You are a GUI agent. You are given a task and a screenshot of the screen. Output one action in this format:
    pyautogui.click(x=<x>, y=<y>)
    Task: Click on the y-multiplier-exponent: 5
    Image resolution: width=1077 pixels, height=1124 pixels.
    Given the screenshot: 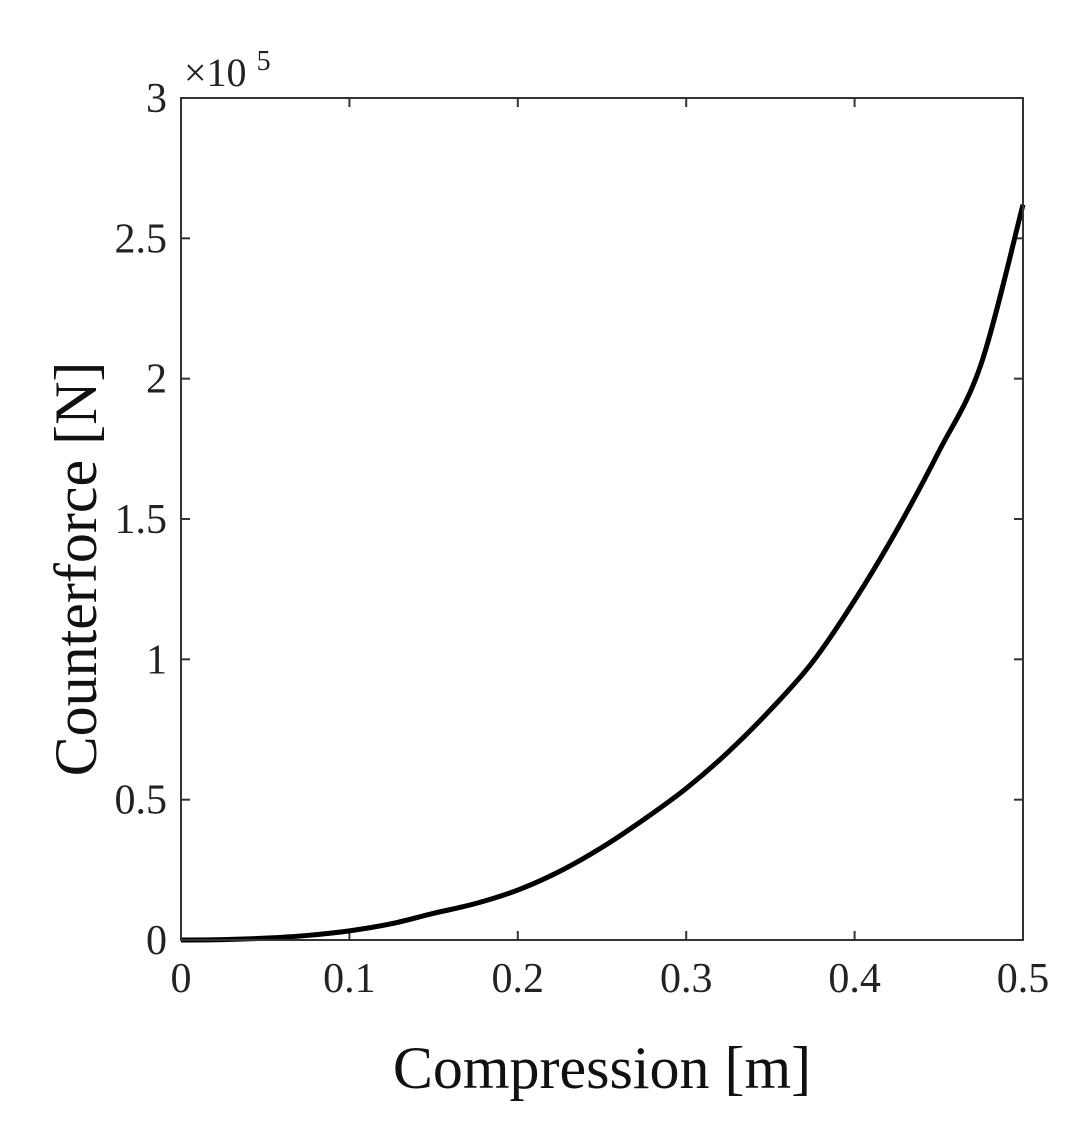 What is the action you would take?
    pyautogui.click(x=264, y=61)
    